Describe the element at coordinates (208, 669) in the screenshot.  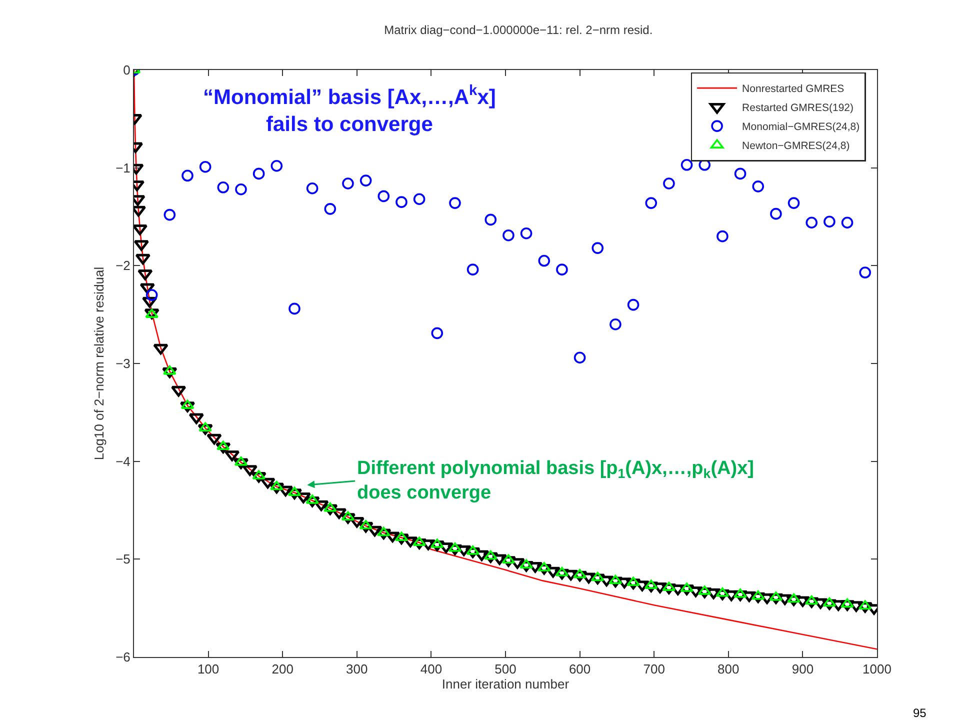
I see `x-tick-label: 100` at that location.